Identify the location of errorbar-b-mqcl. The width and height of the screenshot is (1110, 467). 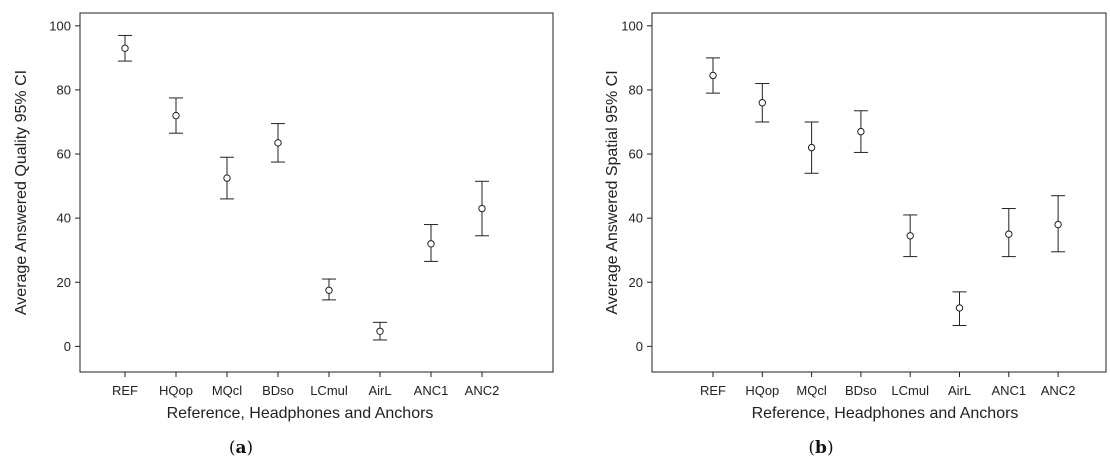
(811, 147).